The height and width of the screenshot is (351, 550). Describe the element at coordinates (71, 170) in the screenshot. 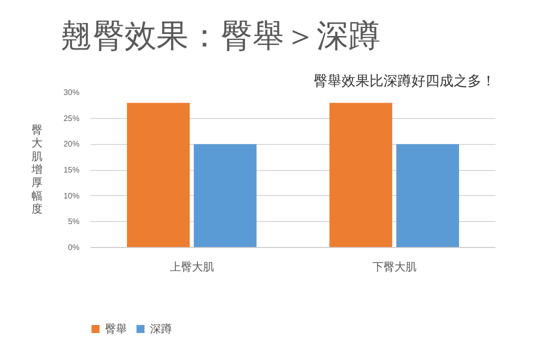

I see `y-tick-label: 15%` at that location.